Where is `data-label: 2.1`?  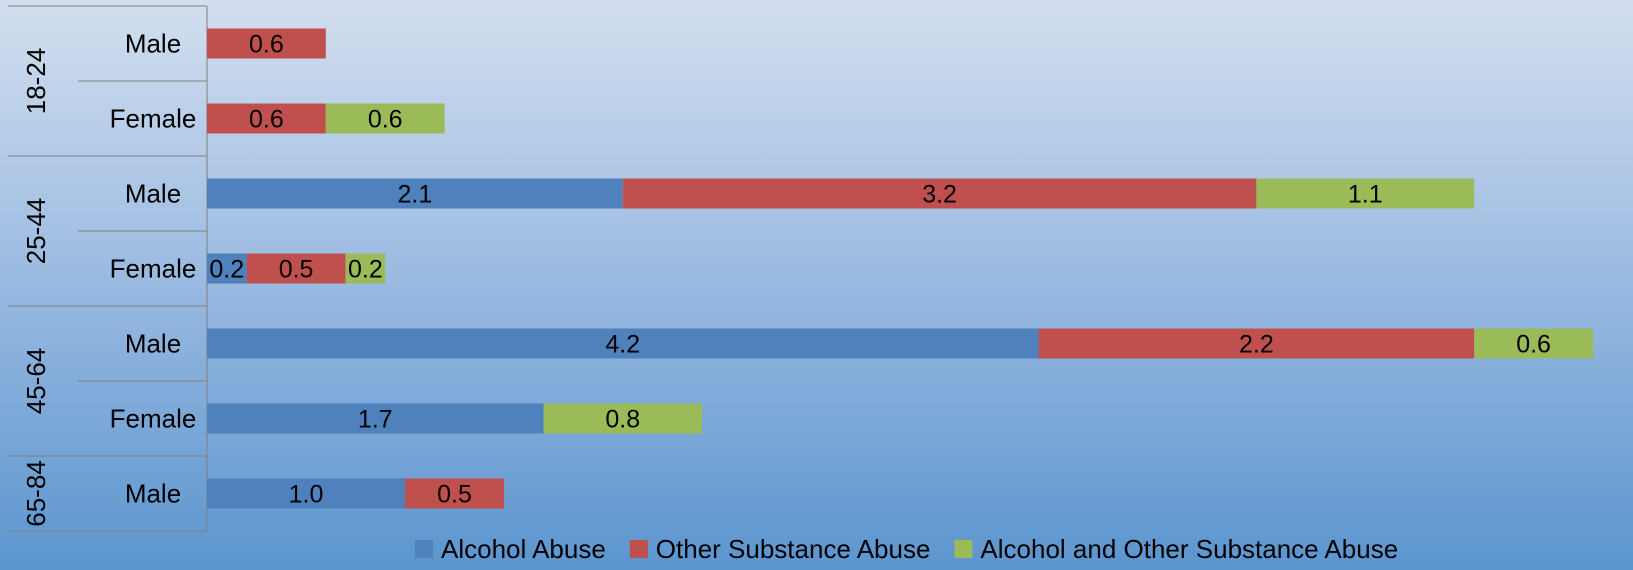
data-label: 2.1 is located at coordinates (415, 195).